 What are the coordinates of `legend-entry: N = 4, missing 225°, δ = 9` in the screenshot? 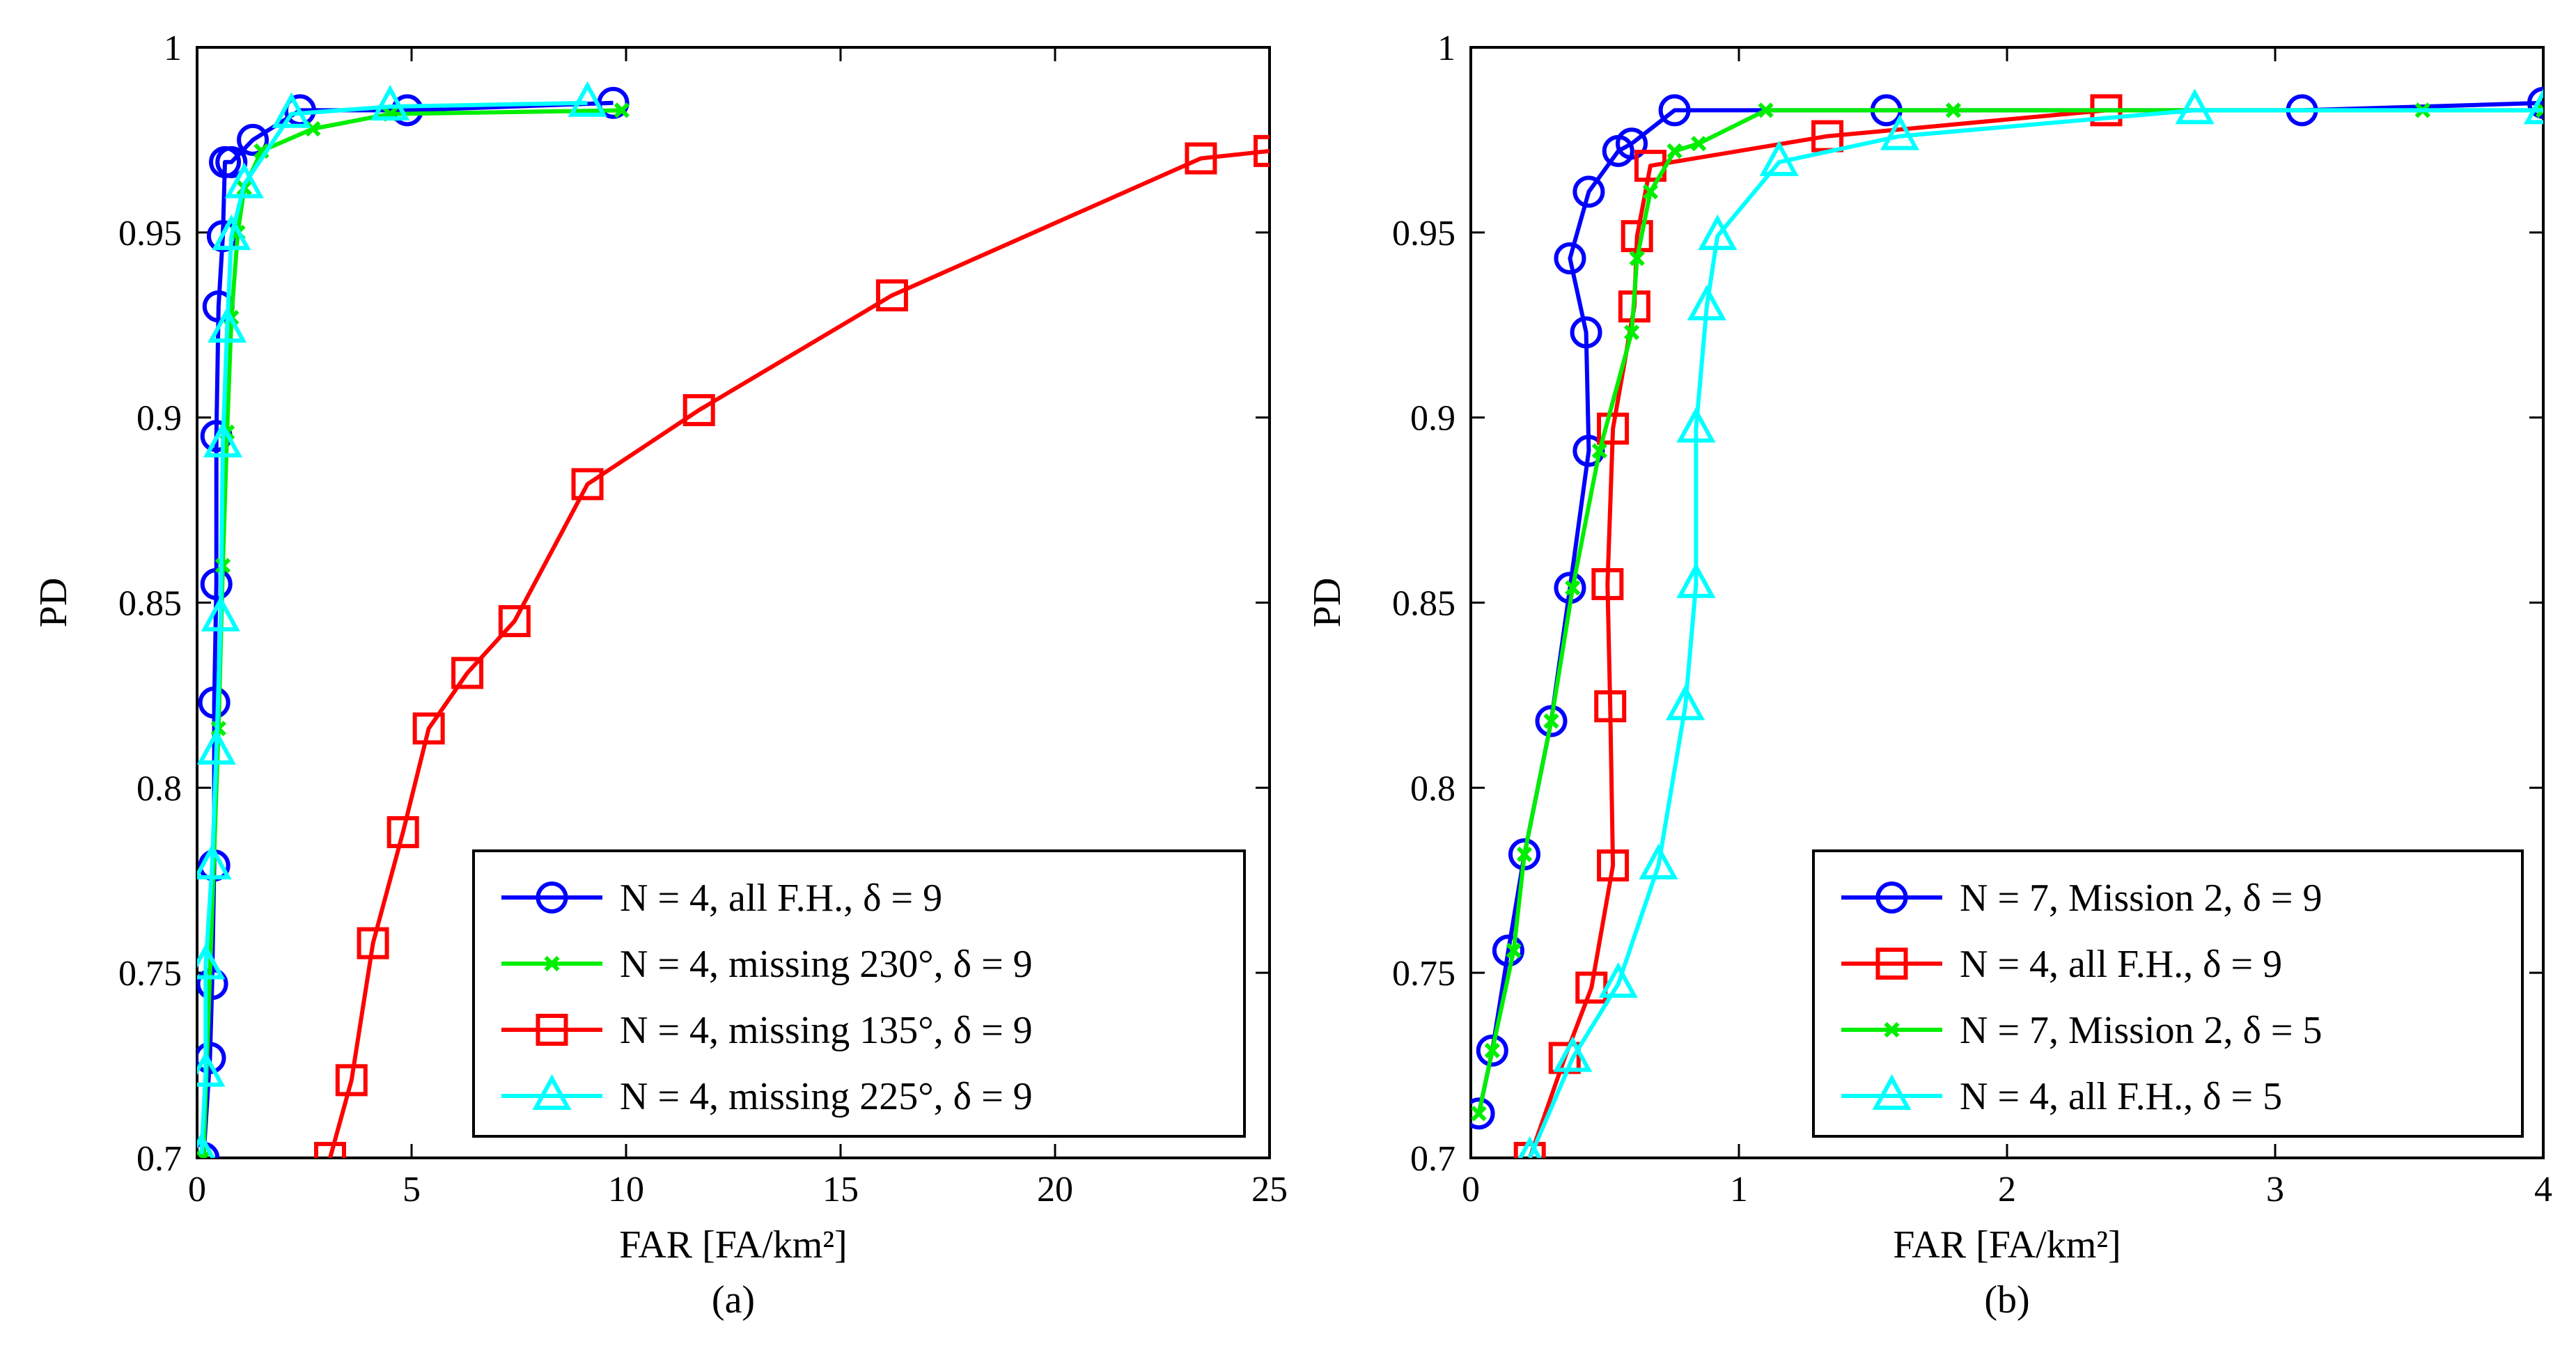 It's located at (767, 1096).